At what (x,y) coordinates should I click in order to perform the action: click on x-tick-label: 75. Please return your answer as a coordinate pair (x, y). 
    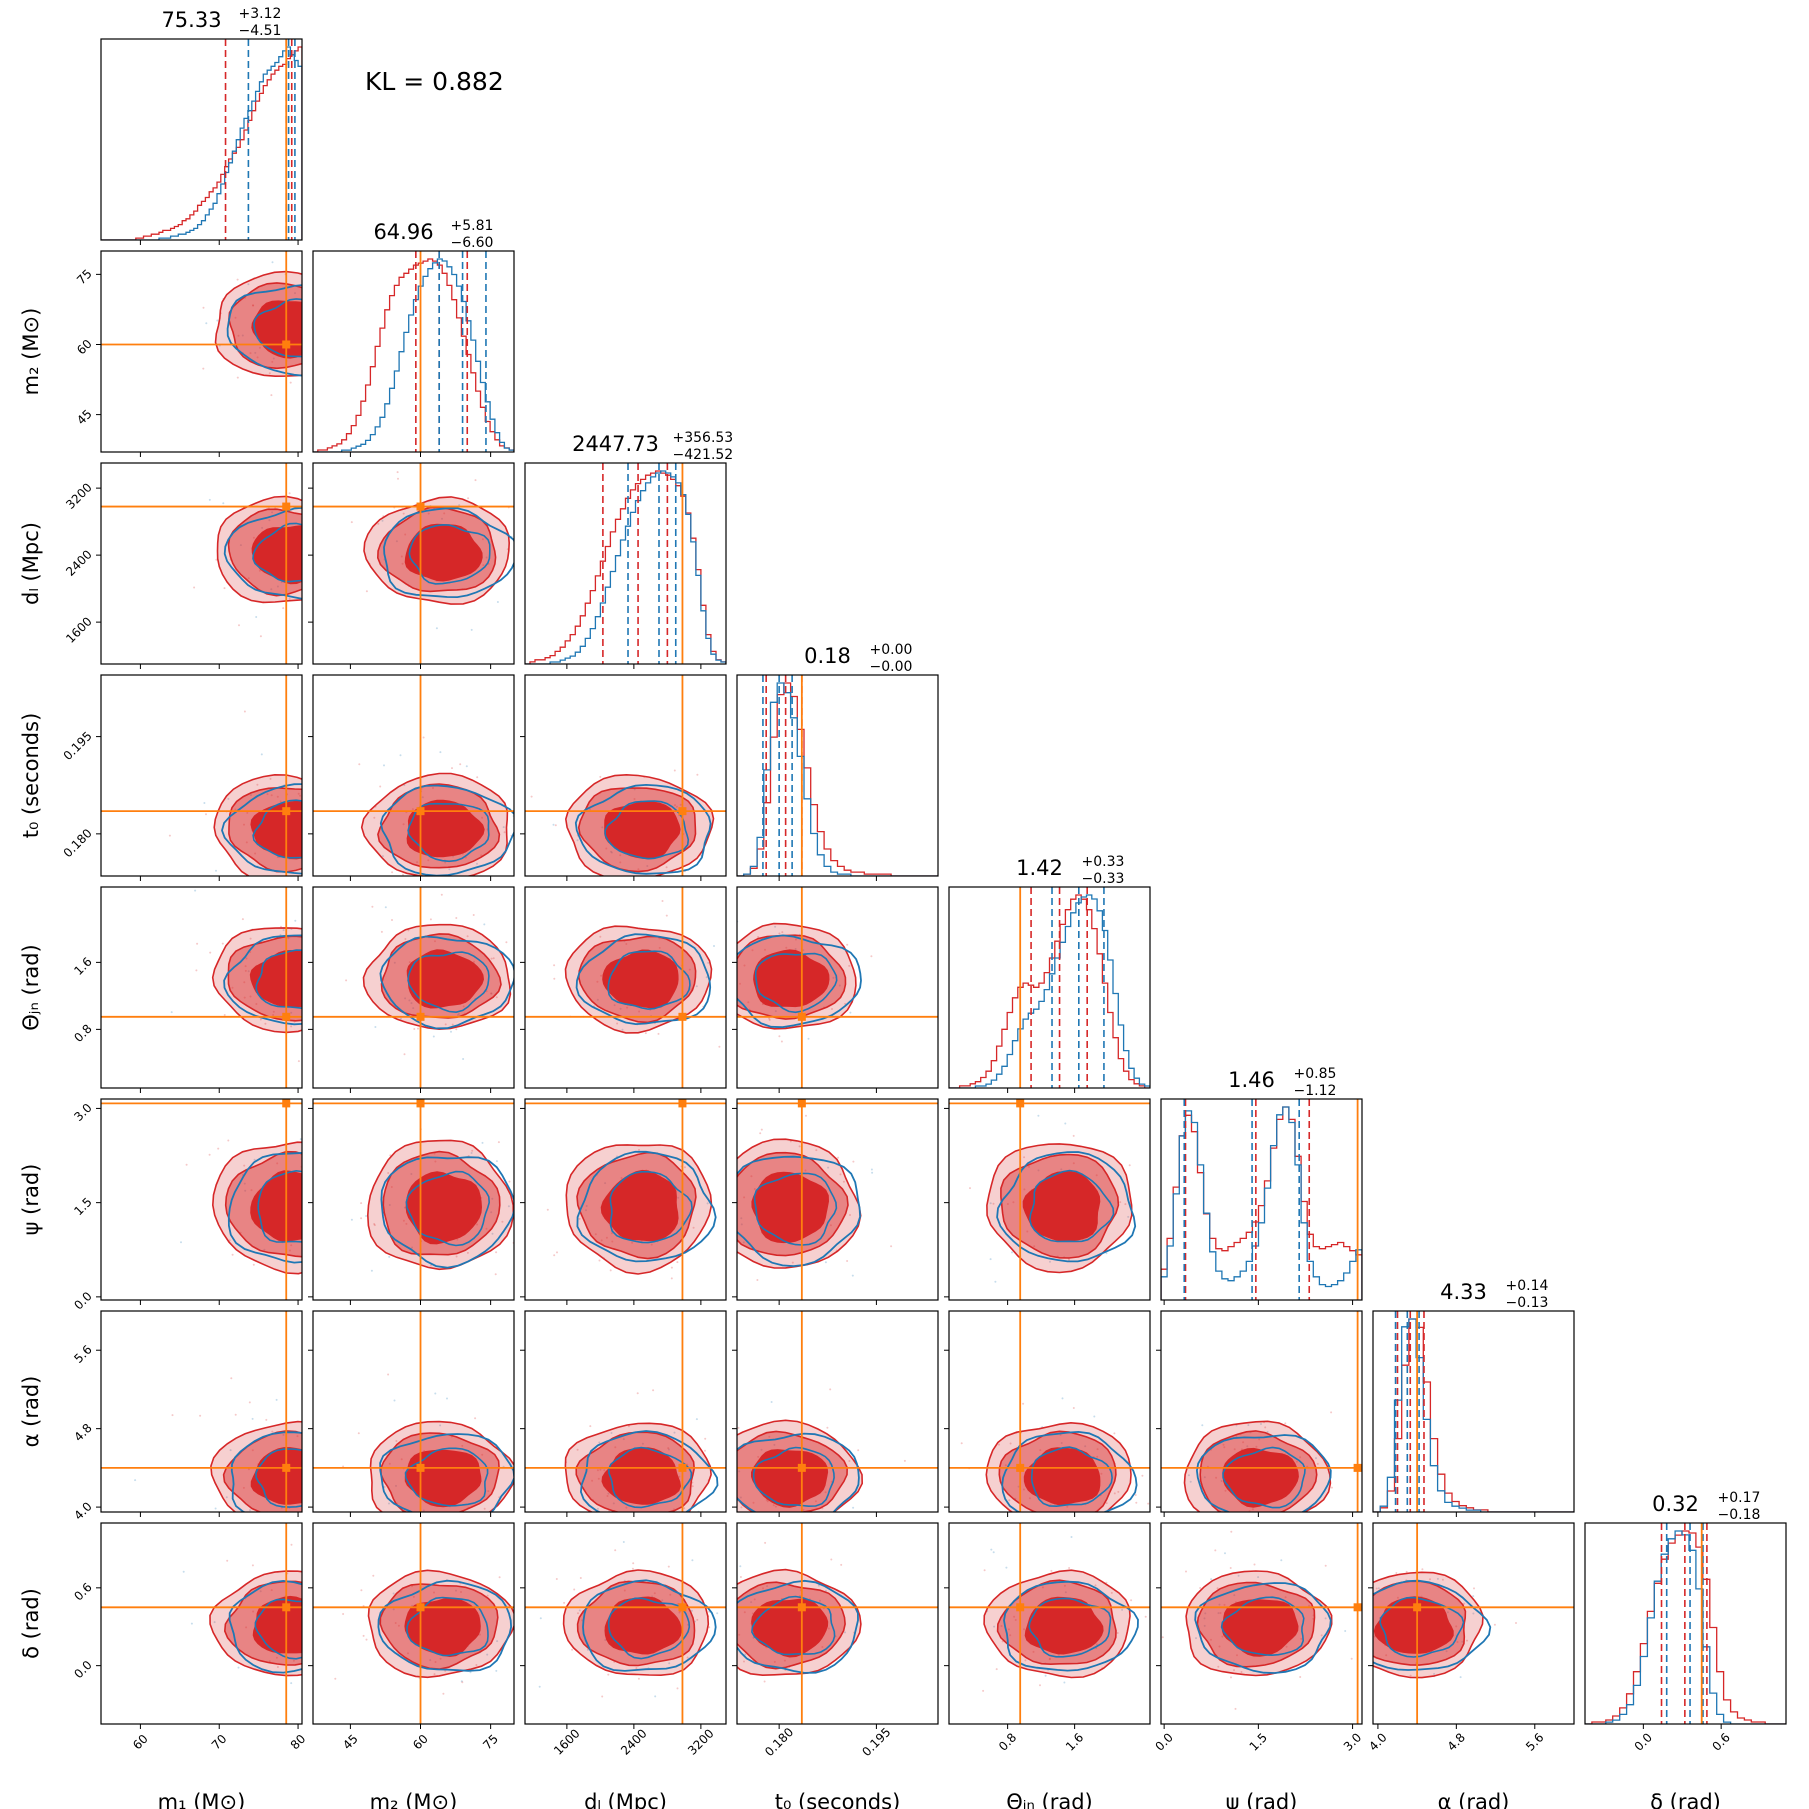
    Looking at the image, I should click on (490, 1742).